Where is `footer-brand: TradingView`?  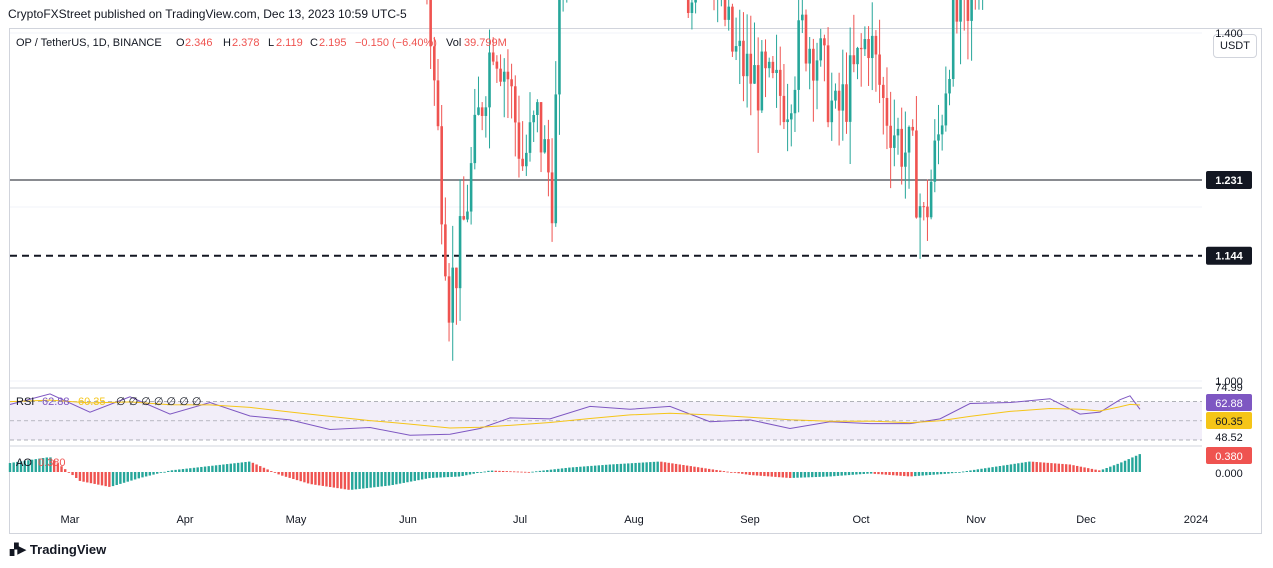
footer-brand: TradingView is located at coordinates (68, 549).